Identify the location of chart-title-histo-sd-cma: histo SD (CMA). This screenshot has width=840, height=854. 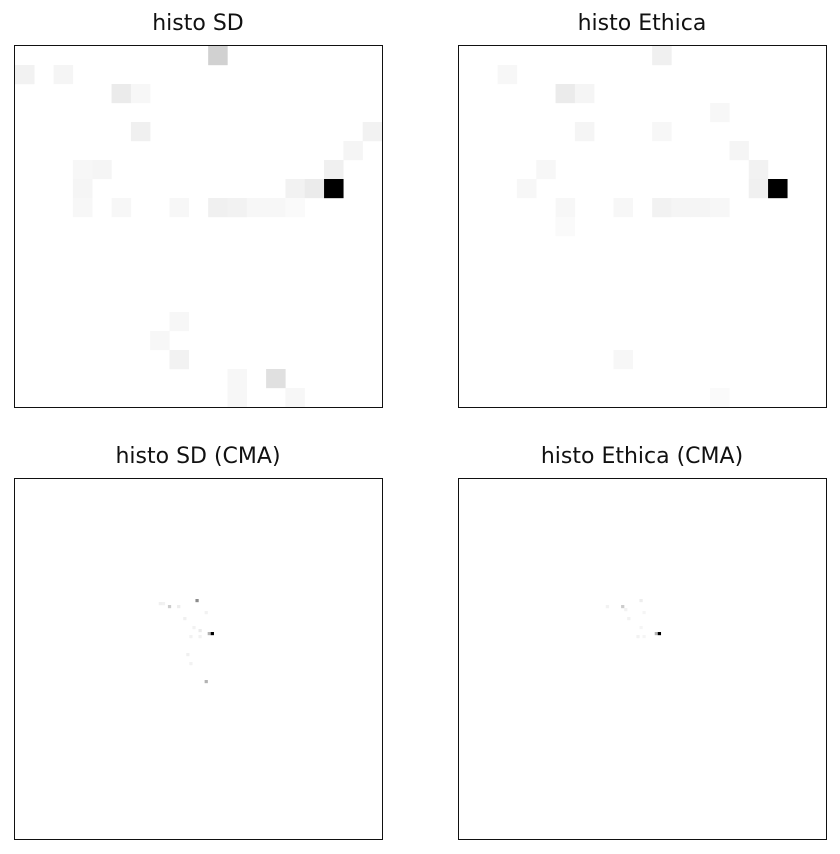
(198, 456).